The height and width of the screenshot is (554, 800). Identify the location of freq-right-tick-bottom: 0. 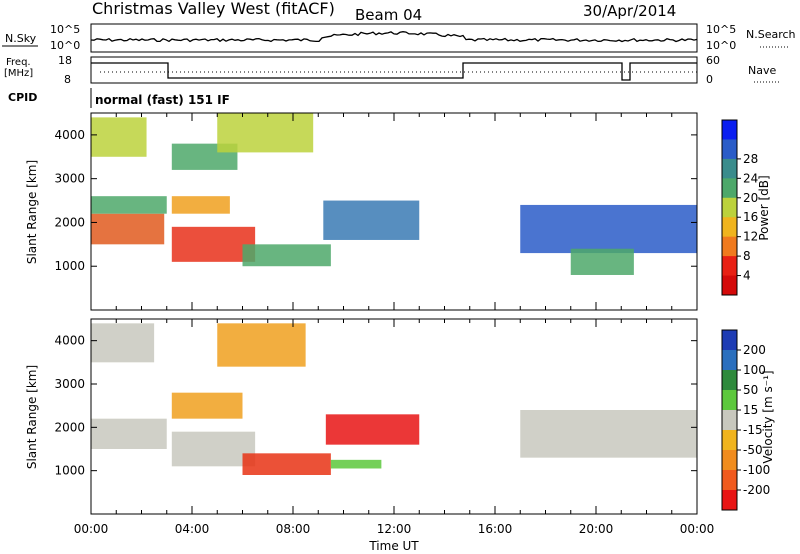
(709, 79).